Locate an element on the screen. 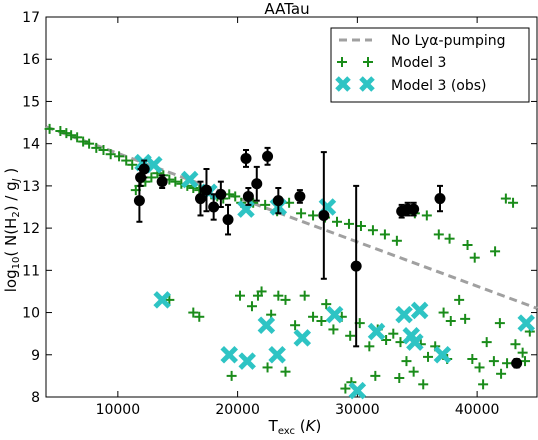 This screenshot has width=538, height=440. y-tick-label: 12 is located at coordinates (31, 229).